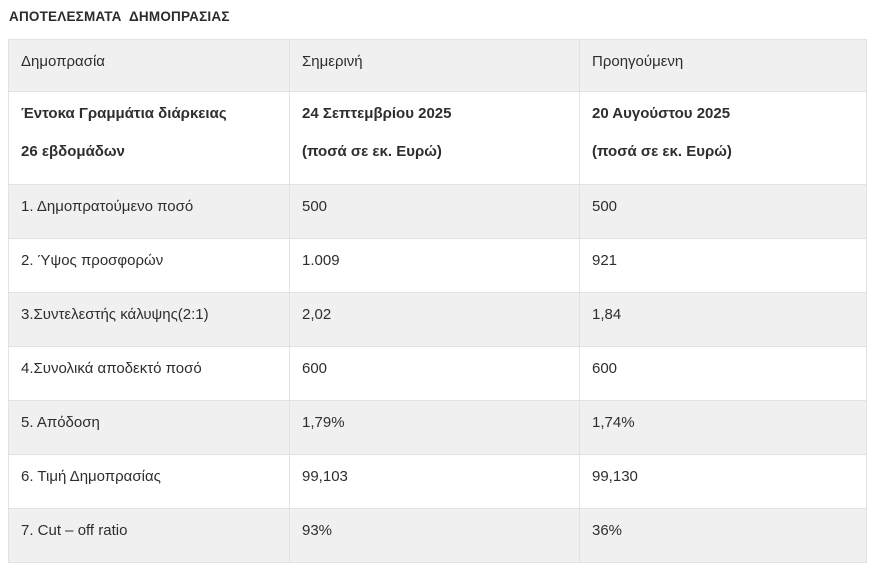 This screenshot has height=571, width=872. I want to click on page-title: ΑΠΟΤΕΛΕΣΜΑΤΑ ΔΗΜΟΠΡΑΣΙΑΣ, so click(119, 16).